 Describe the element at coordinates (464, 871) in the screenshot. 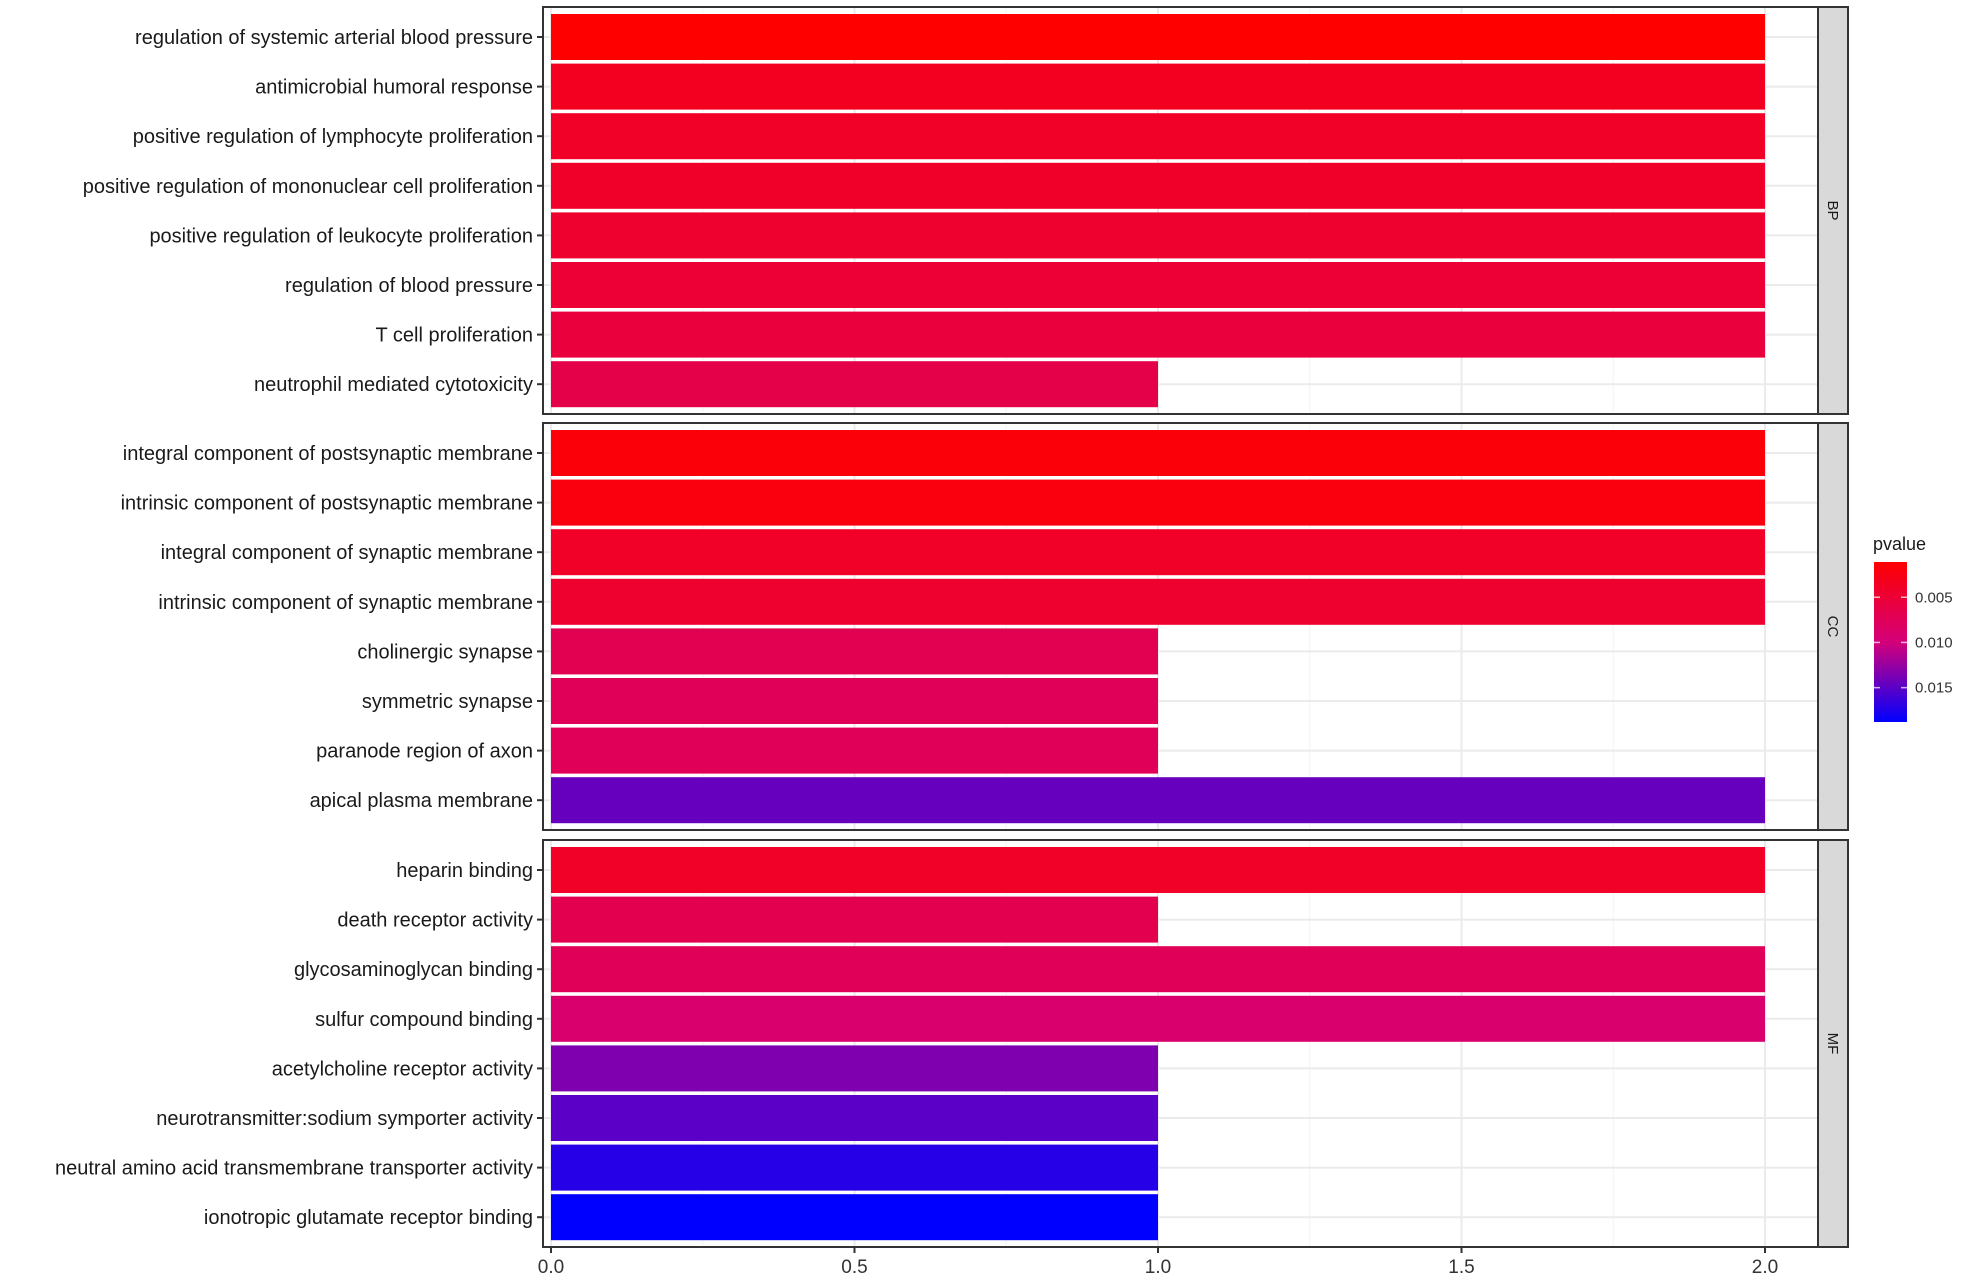

I see `y-tick-label: heparin binding` at that location.